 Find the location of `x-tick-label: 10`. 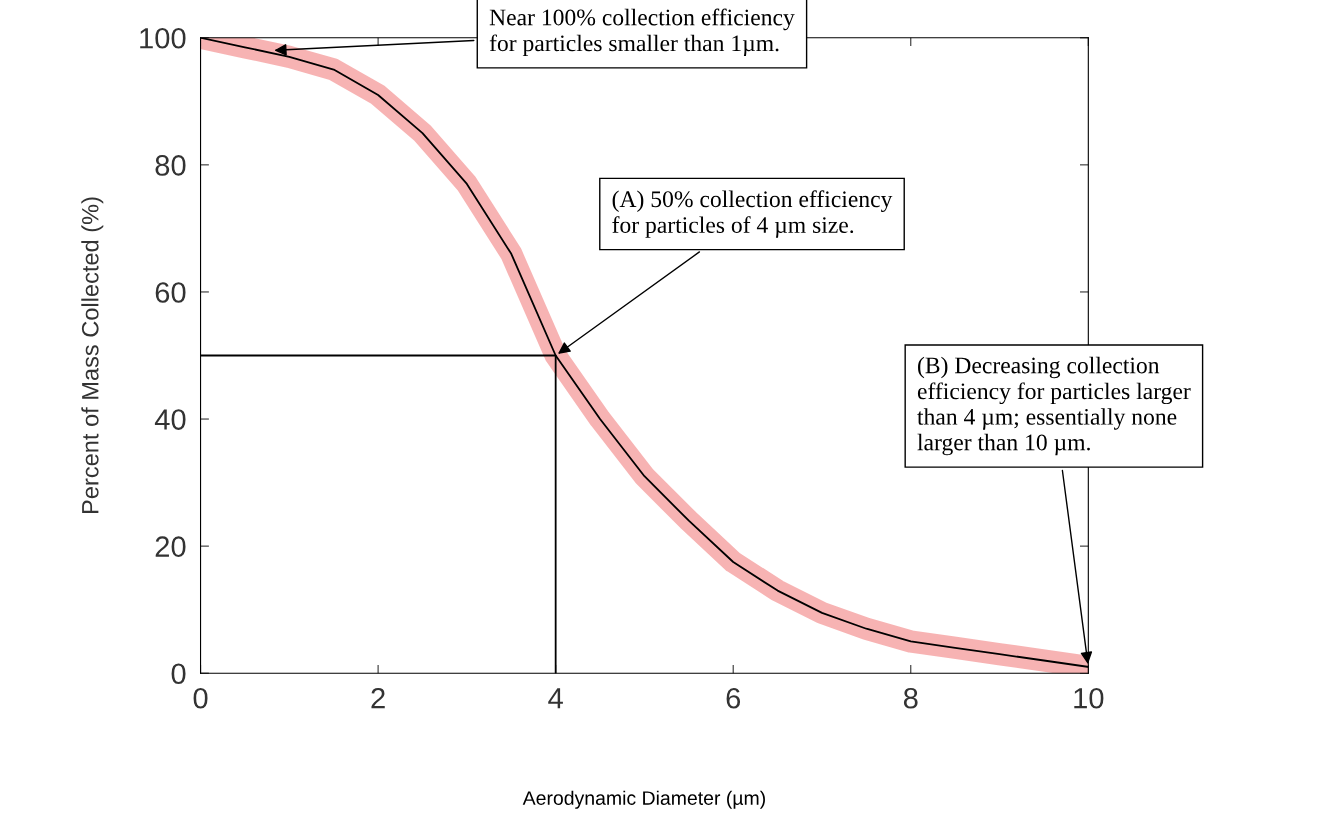

x-tick-label: 10 is located at coordinates (1089, 698).